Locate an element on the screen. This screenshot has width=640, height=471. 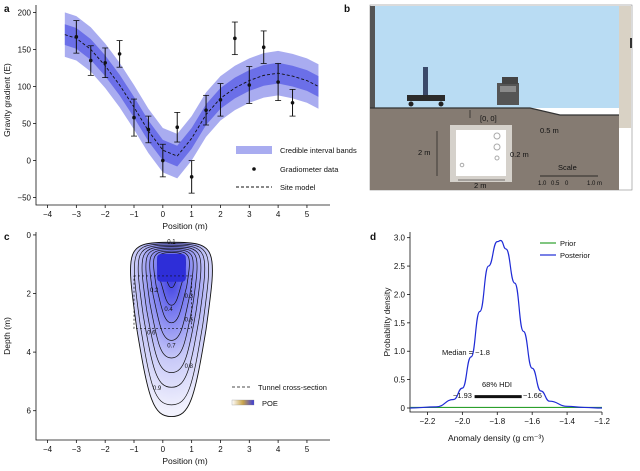
y-tick-label: 2.0 is located at coordinates (400, 294).